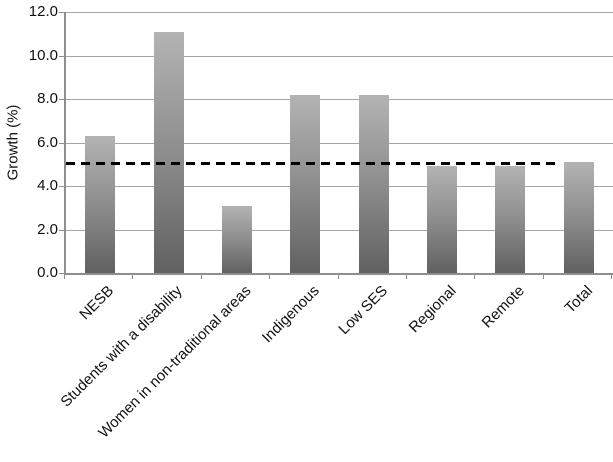  Describe the element at coordinates (503, 307) in the screenshot. I see `x-tick-label: Remote` at that location.